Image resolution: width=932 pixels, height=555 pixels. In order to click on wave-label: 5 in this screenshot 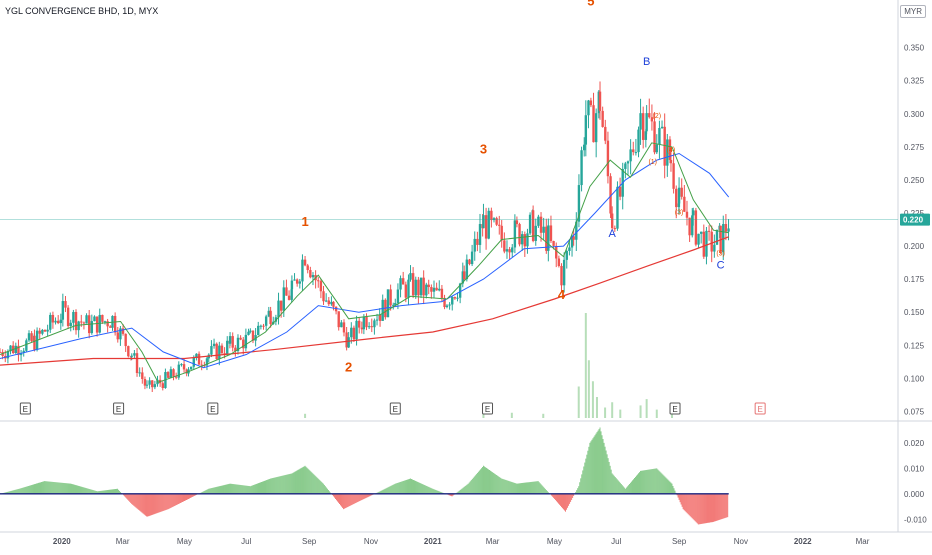, I will do `click(590, 4)`.